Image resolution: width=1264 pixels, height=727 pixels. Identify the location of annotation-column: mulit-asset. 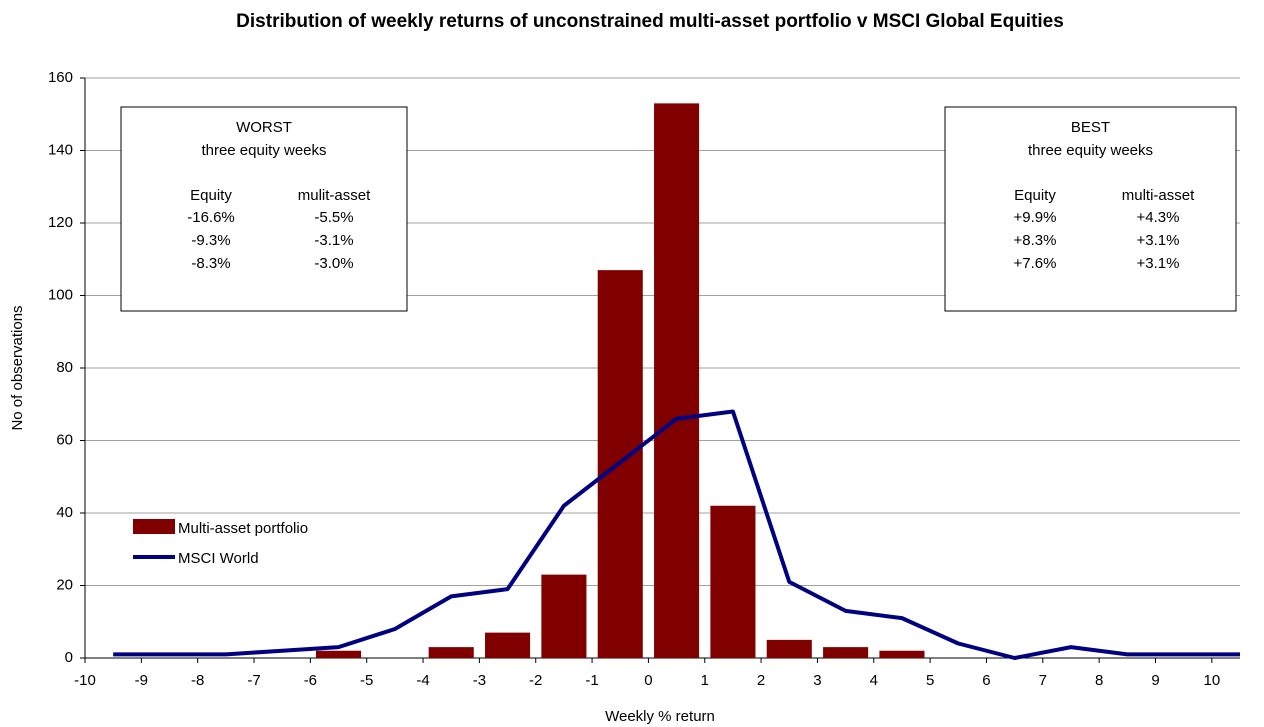
(334, 195).